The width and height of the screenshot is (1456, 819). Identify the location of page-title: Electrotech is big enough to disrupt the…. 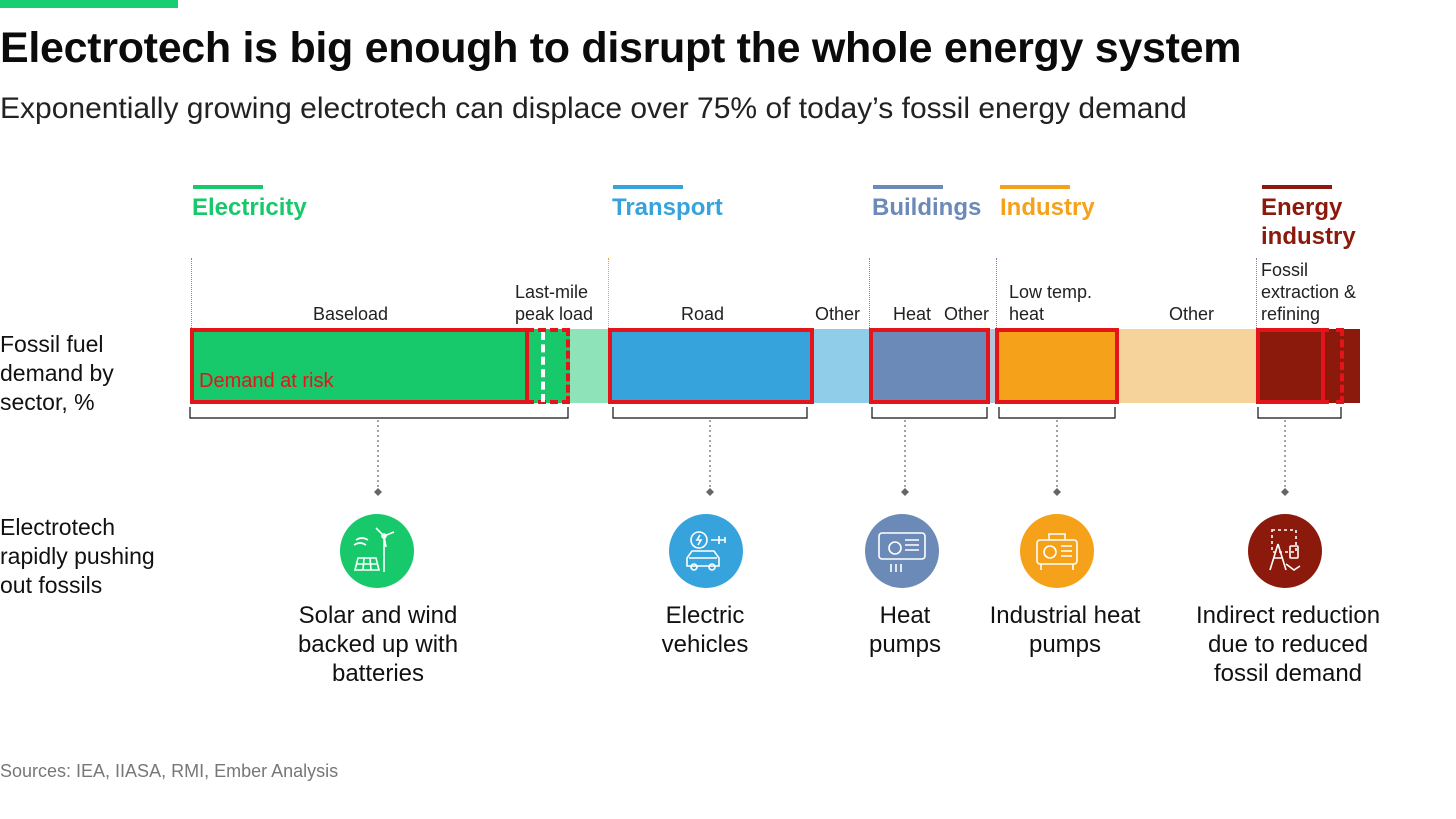
(621, 48).